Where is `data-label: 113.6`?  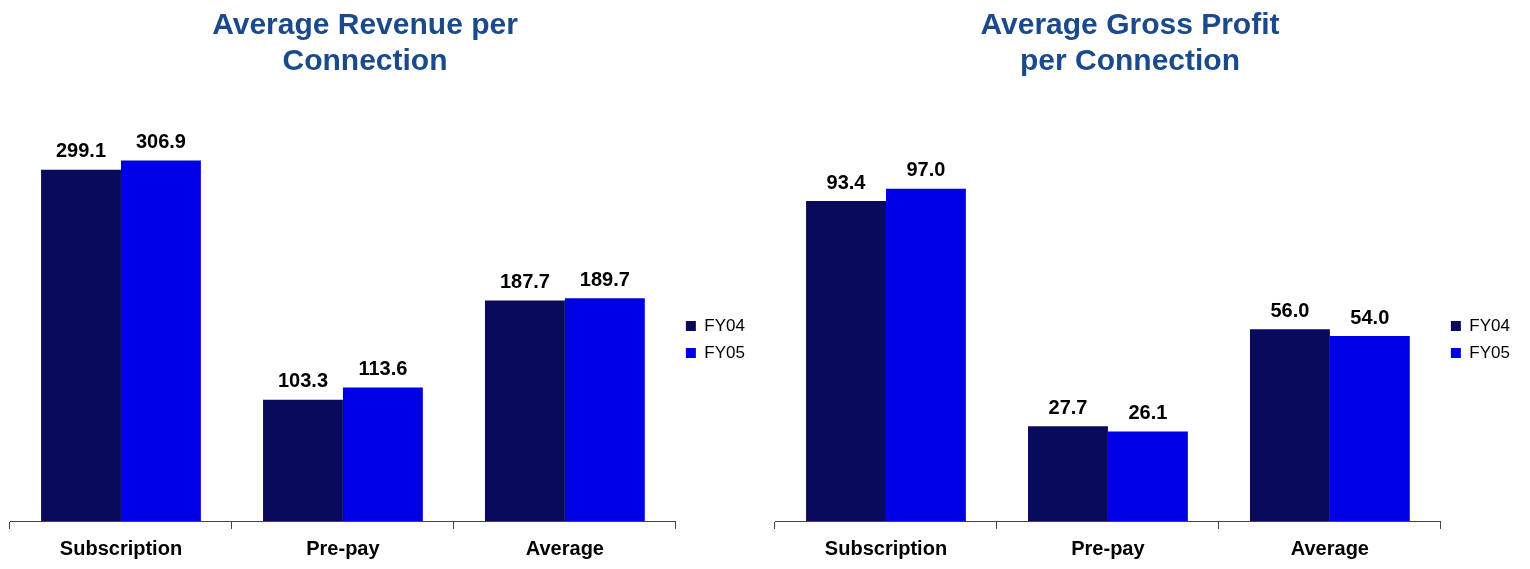 data-label: 113.6 is located at coordinates (383, 368).